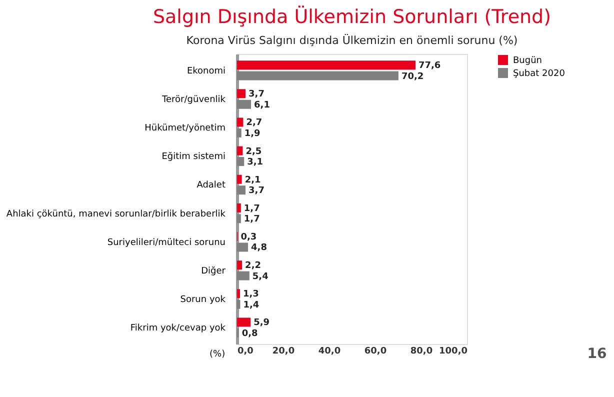 The height and width of the screenshot is (397, 614). I want to click on text: 16, so click(597, 354).